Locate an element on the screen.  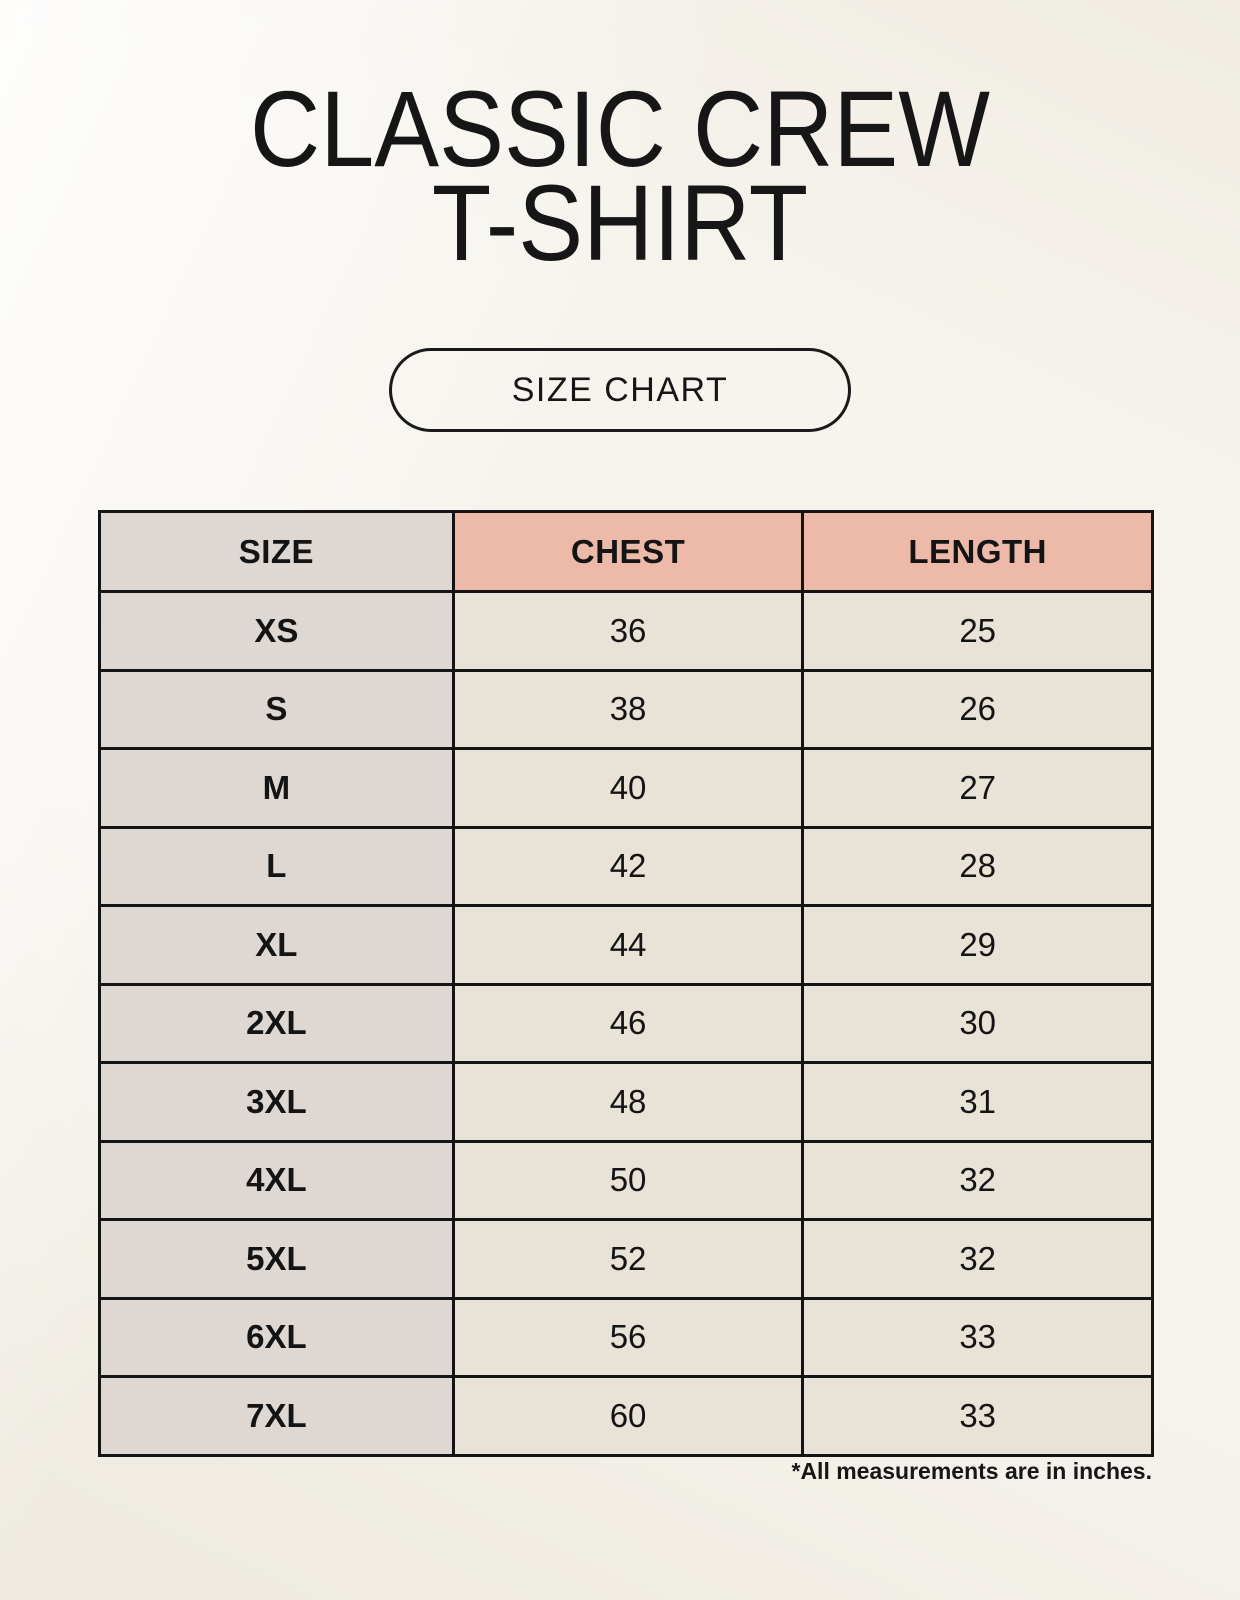
column-header-chest: CHEST is located at coordinates (628, 551).